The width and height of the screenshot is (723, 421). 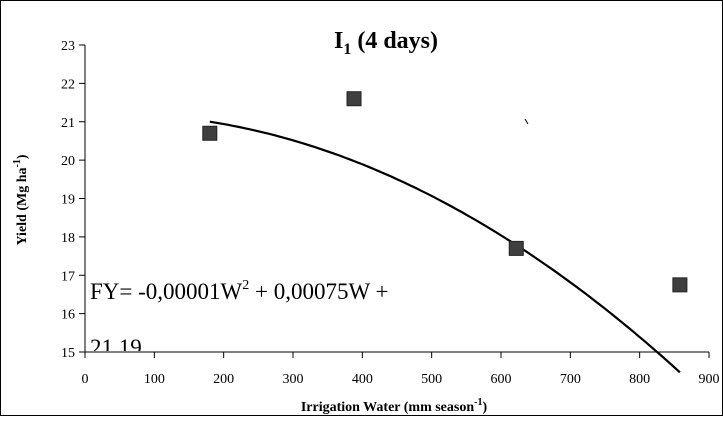 I want to click on equation-line-1: FY= -0,00001W2 + 0,00075W +, so click(x=239, y=291).